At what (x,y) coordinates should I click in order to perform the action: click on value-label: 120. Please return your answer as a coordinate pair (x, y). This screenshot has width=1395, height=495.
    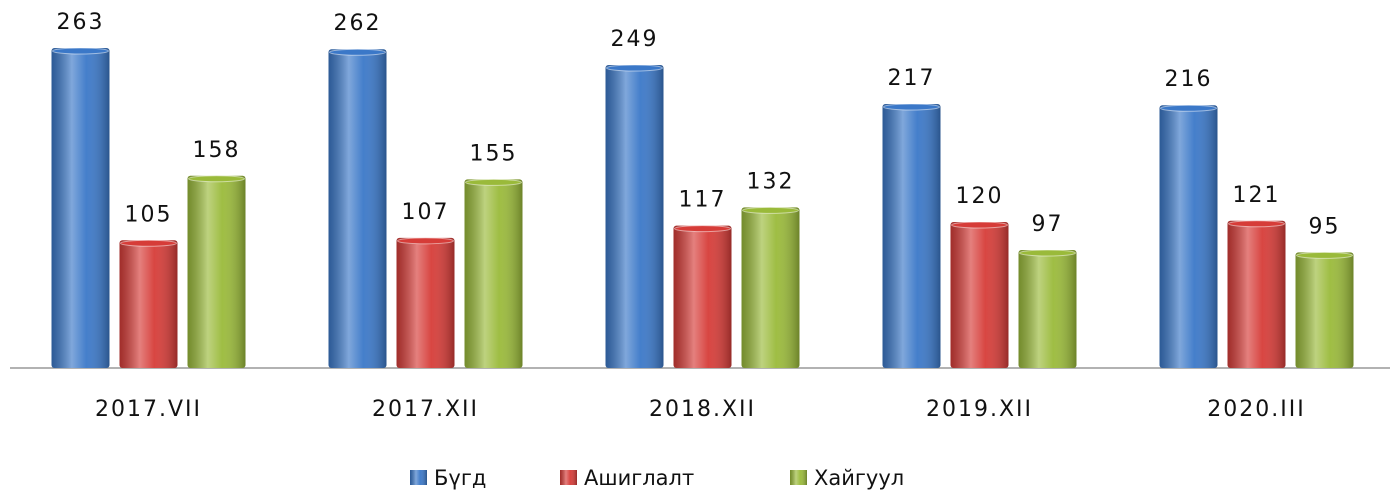
    Looking at the image, I should click on (980, 196).